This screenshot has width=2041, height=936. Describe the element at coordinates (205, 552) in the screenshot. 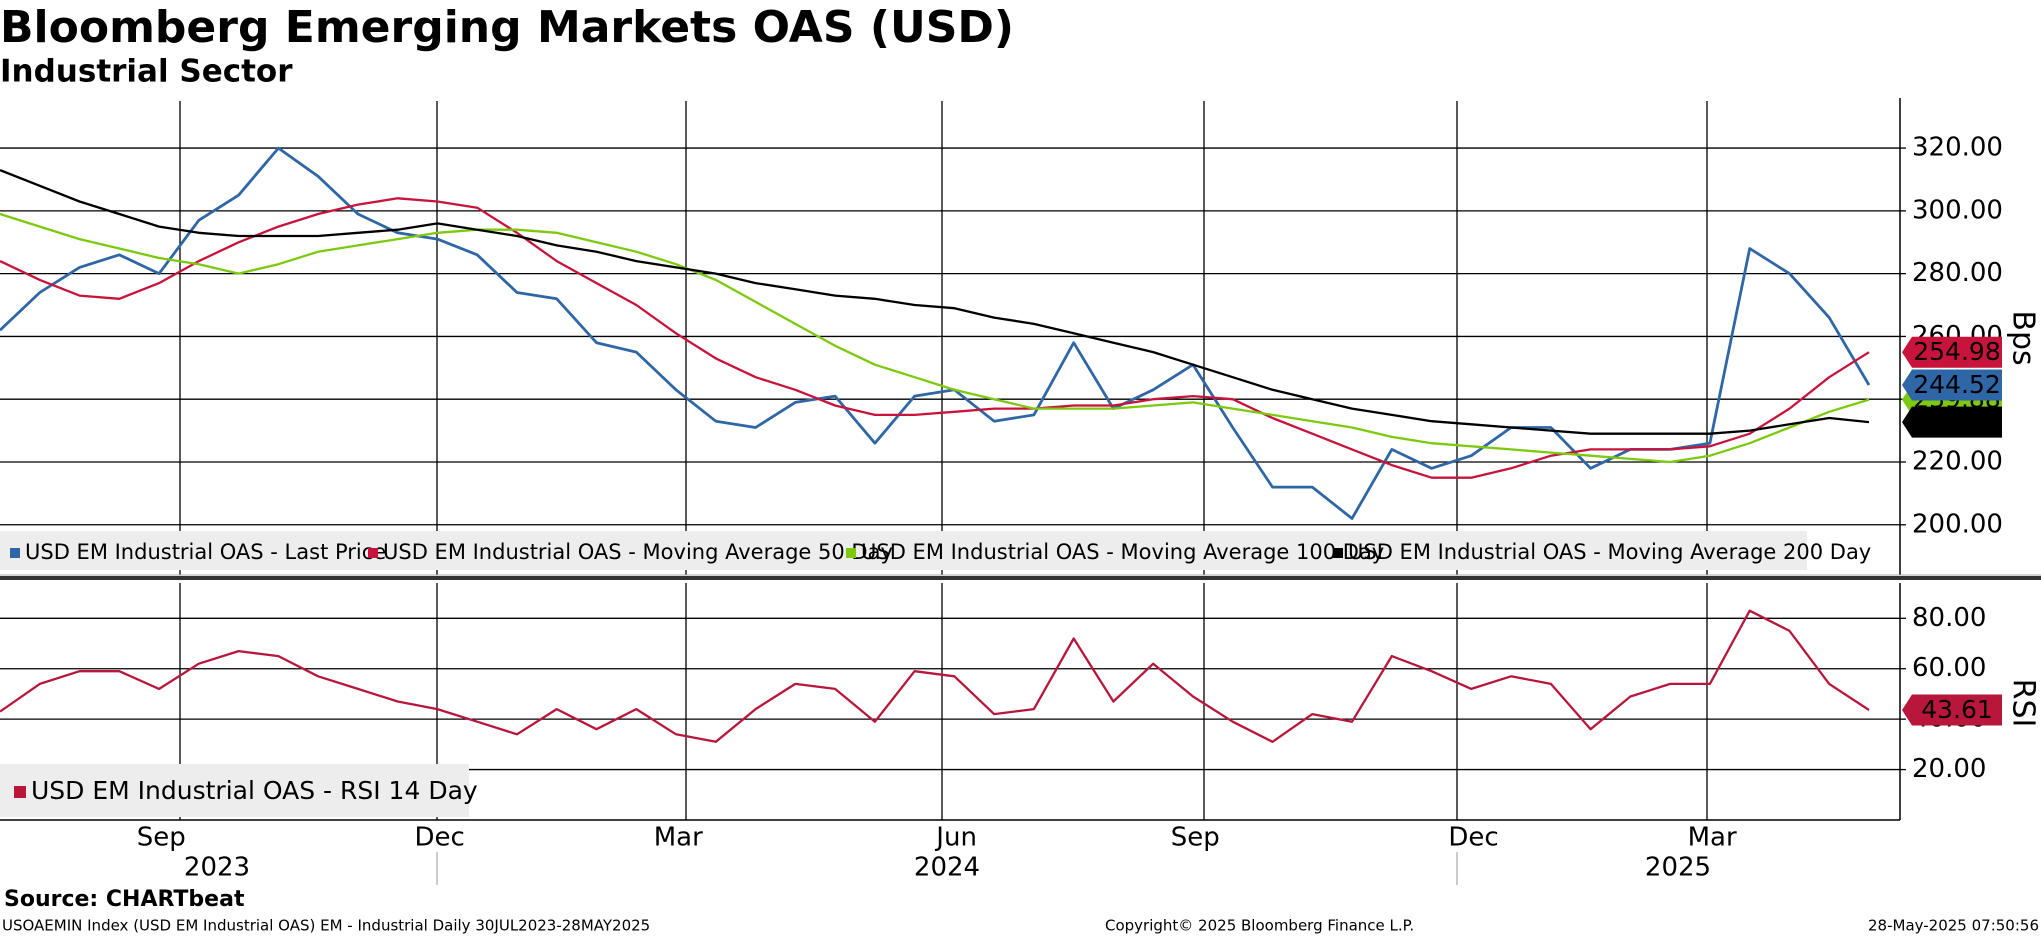

I see `legend-label: USD EM Industrial OAS - Last Price` at that location.